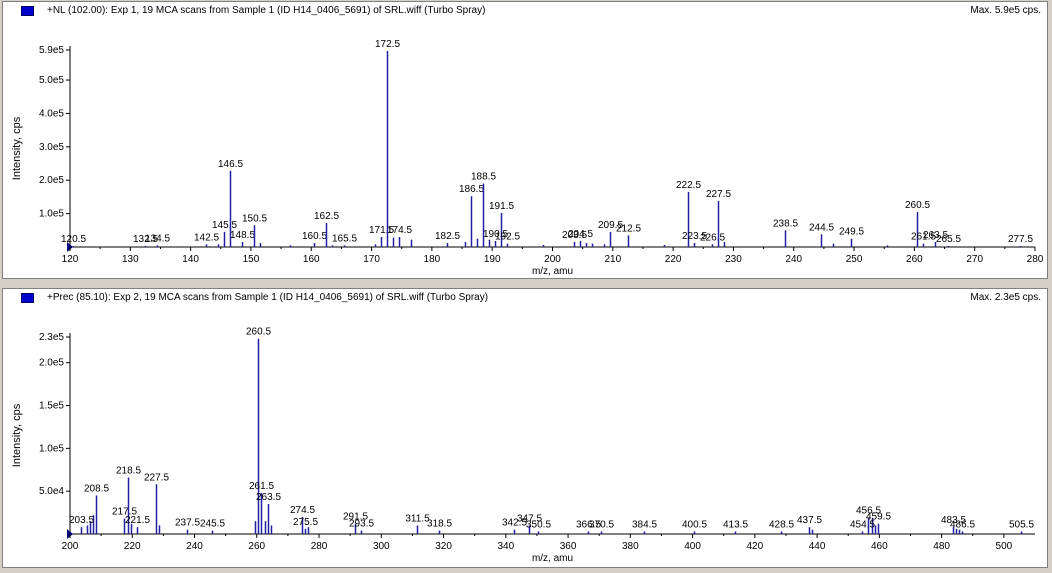 The image size is (1052, 573). I want to click on peak-label: 400.5, so click(694, 524).